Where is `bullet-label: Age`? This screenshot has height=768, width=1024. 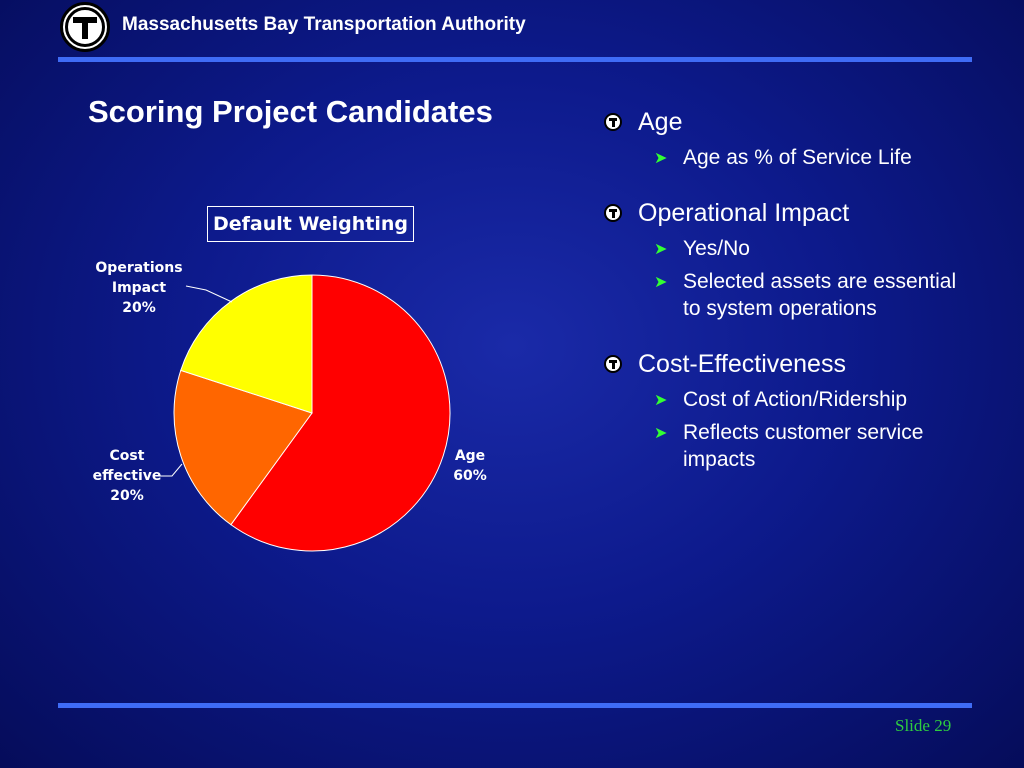
bullet-label: Age is located at coordinates (660, 122).